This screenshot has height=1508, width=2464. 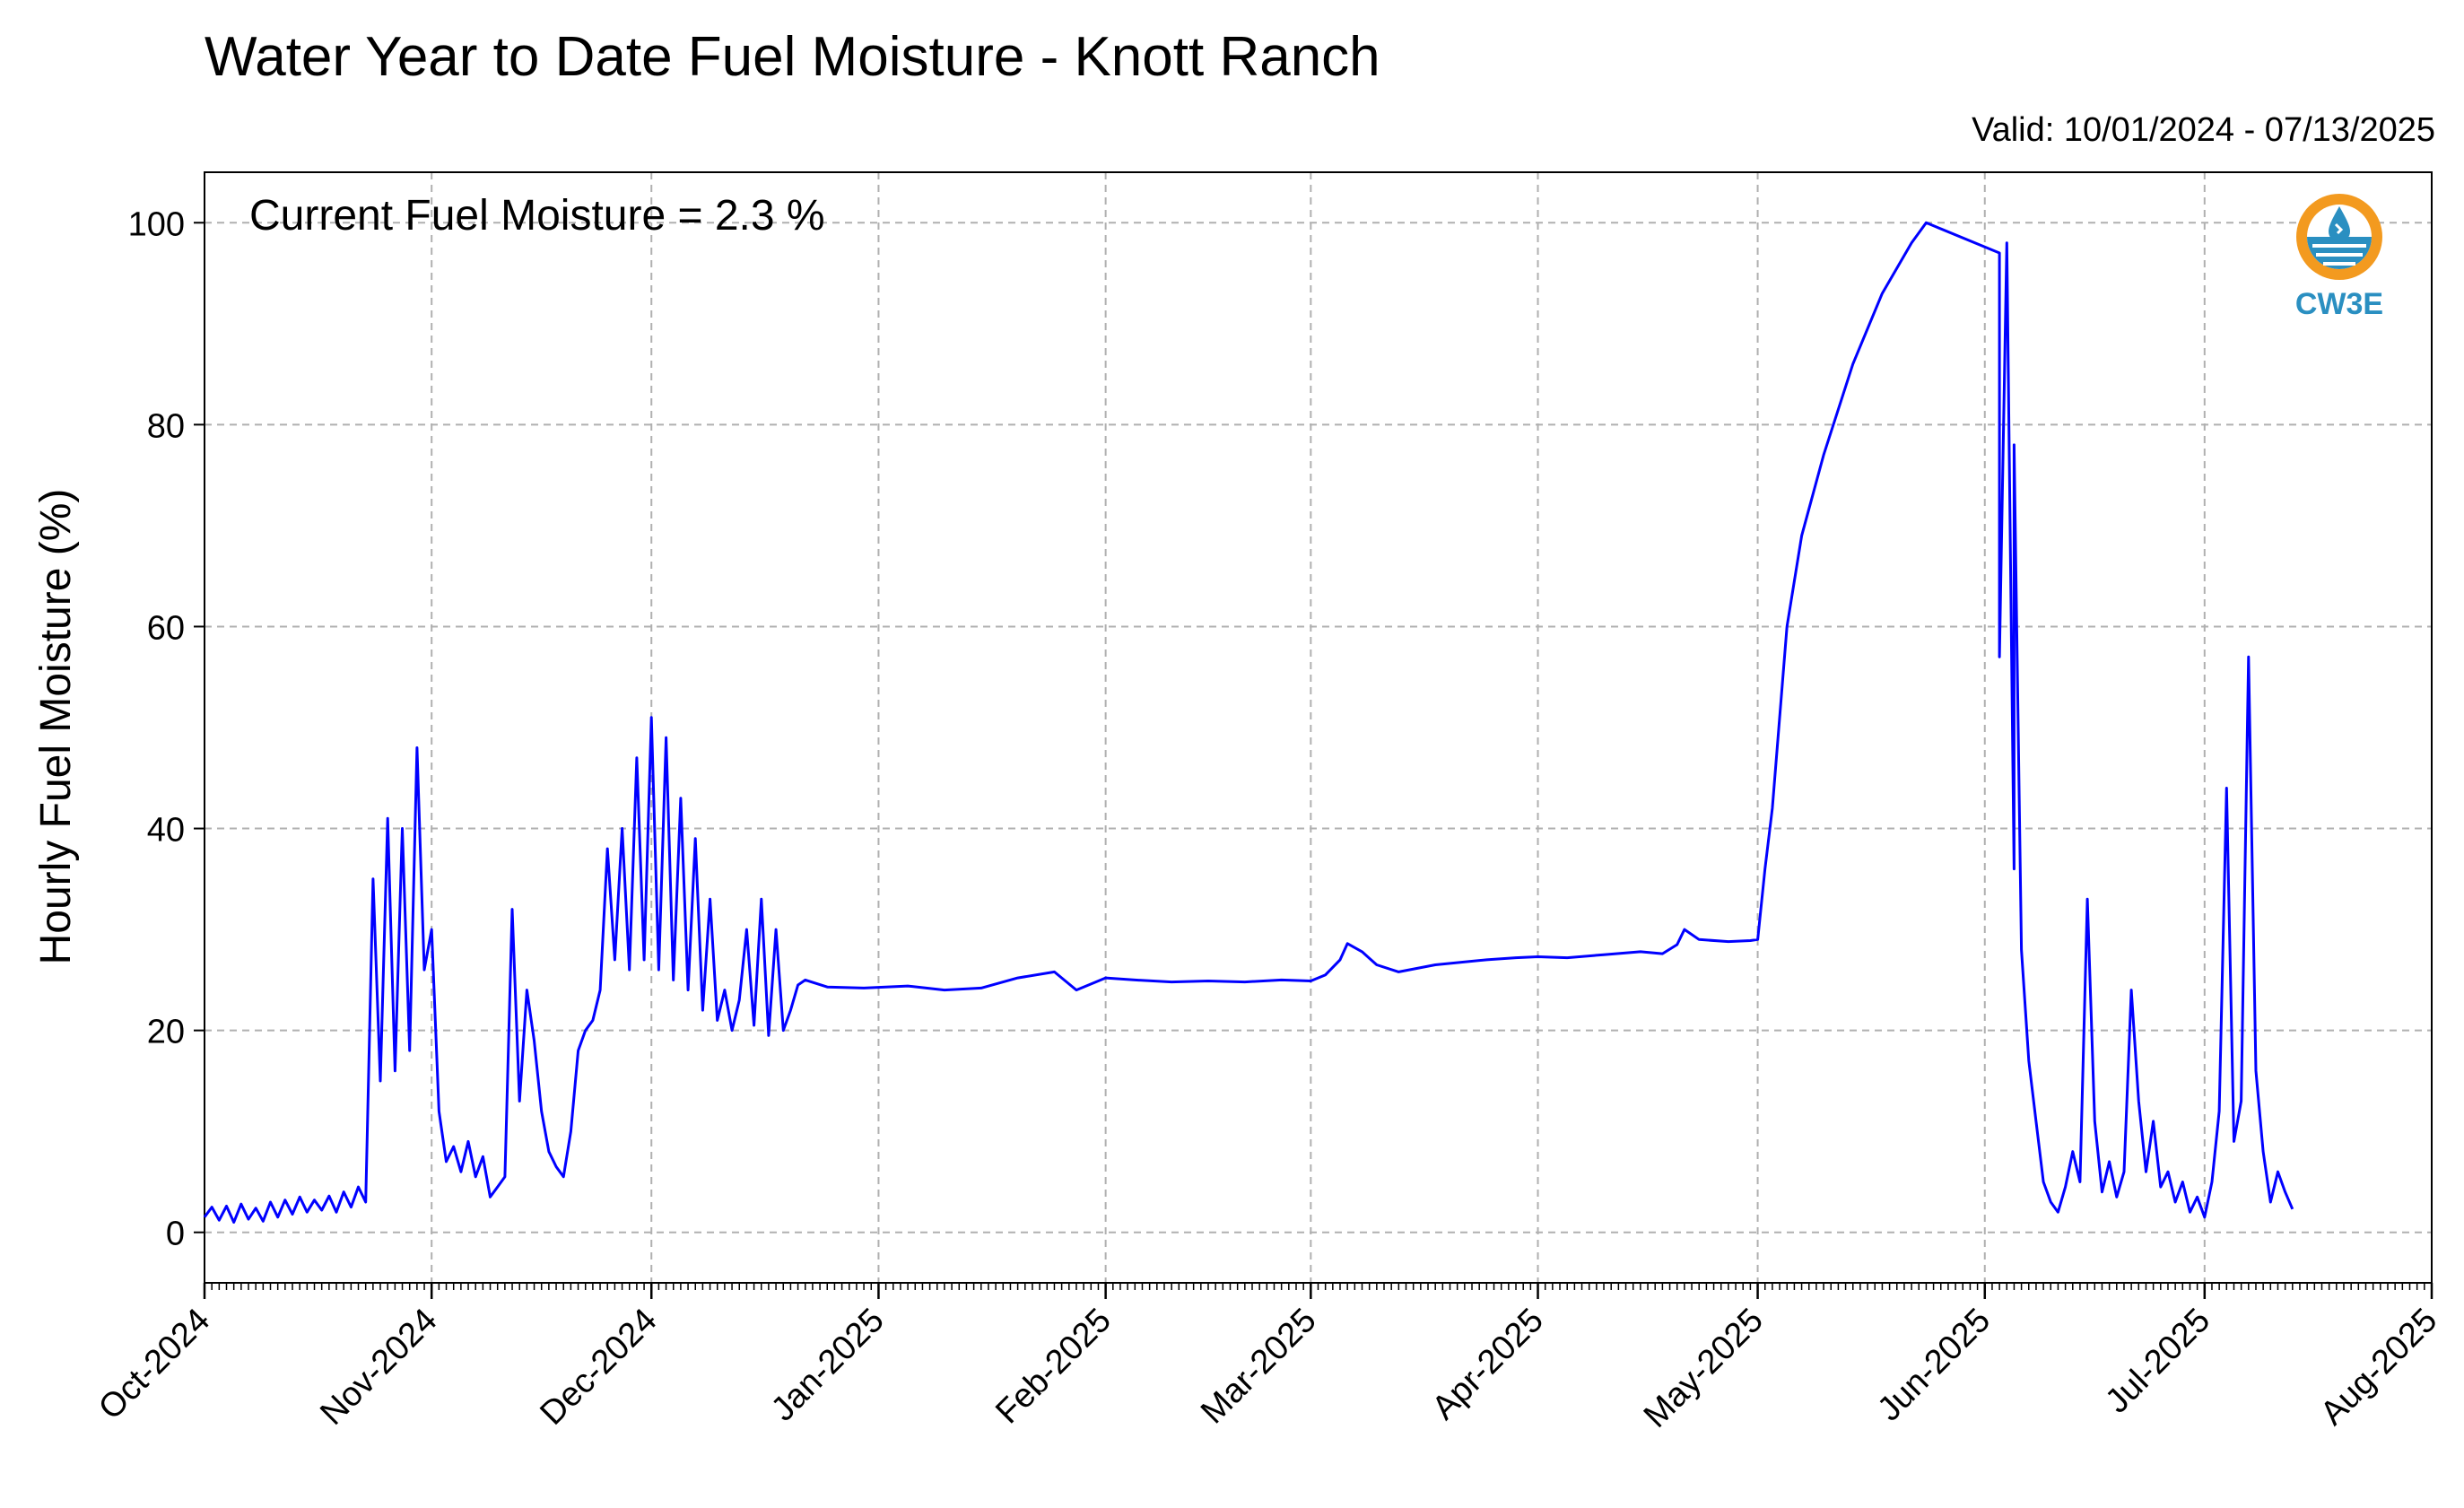 I want to click on x-tick-label: Jun-2025, so click(x=1934, y=1365).